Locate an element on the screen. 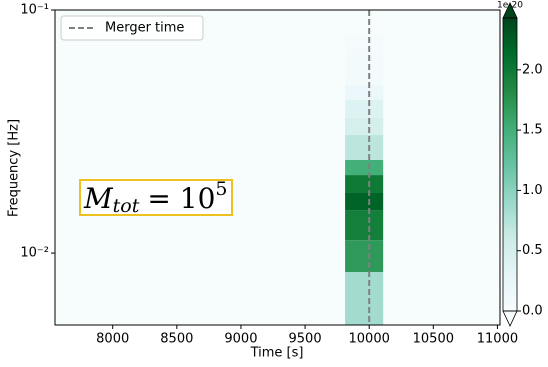 This screenshot has width=548, height=367. annotation: Mtot = 105 is located at coordinates (155, 197).